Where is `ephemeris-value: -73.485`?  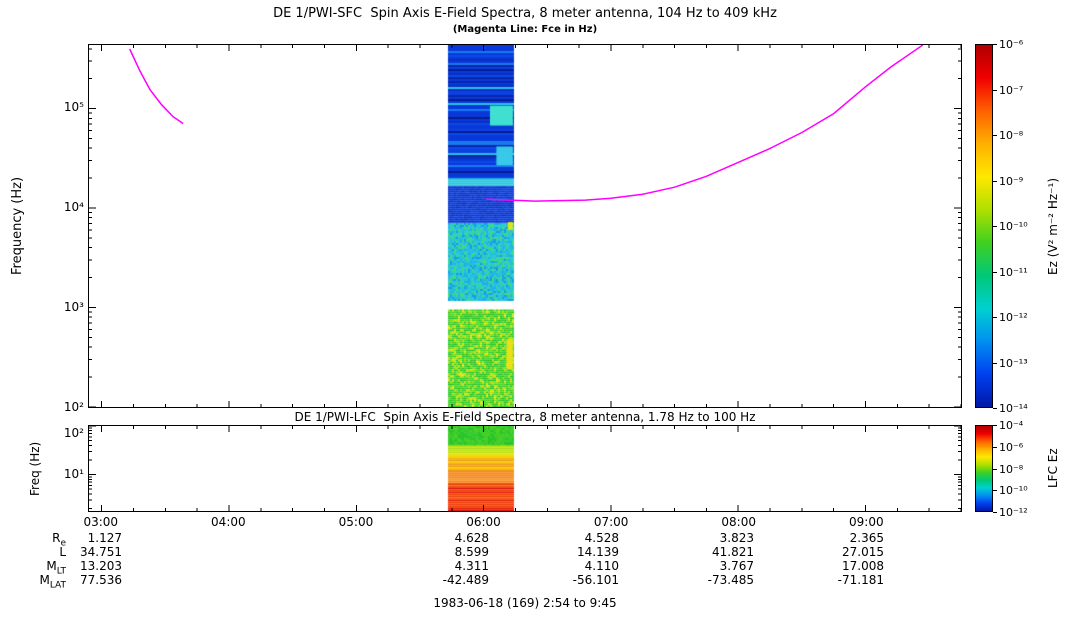
ephemeris-value: -73.485 is located at coordinates (730, 580).